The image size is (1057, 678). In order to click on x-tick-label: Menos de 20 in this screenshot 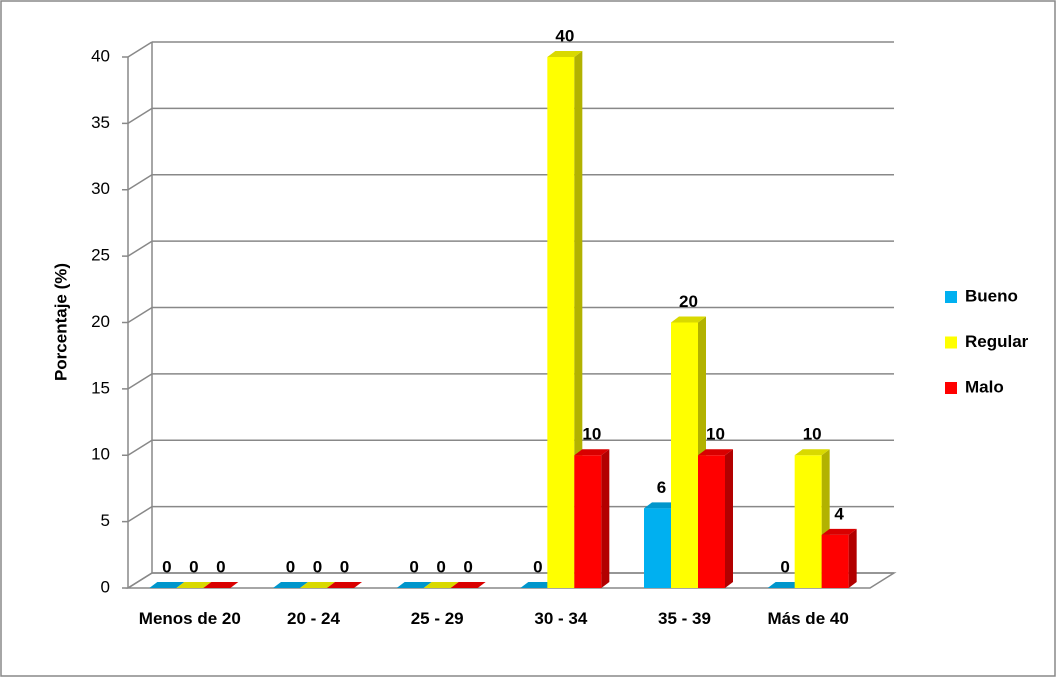, I will do `click(189, 618)`.